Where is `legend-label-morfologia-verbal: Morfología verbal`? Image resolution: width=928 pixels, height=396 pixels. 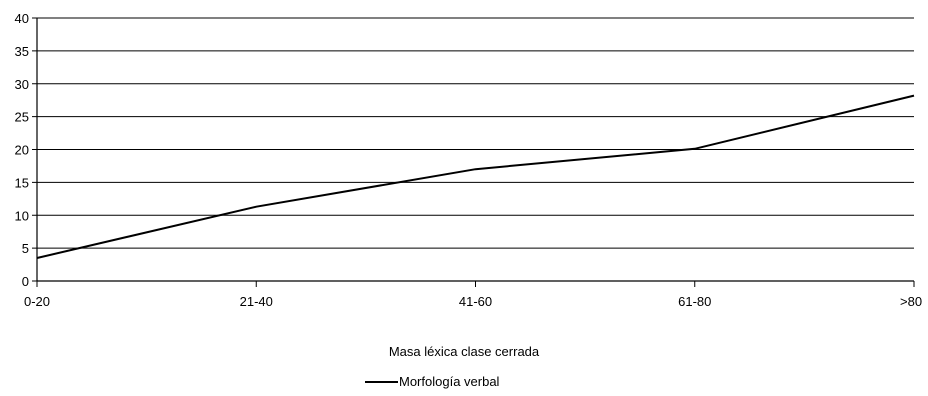 legend-label-morfologia-verbal: Morfología verbal is located at coordinates (449, 381).